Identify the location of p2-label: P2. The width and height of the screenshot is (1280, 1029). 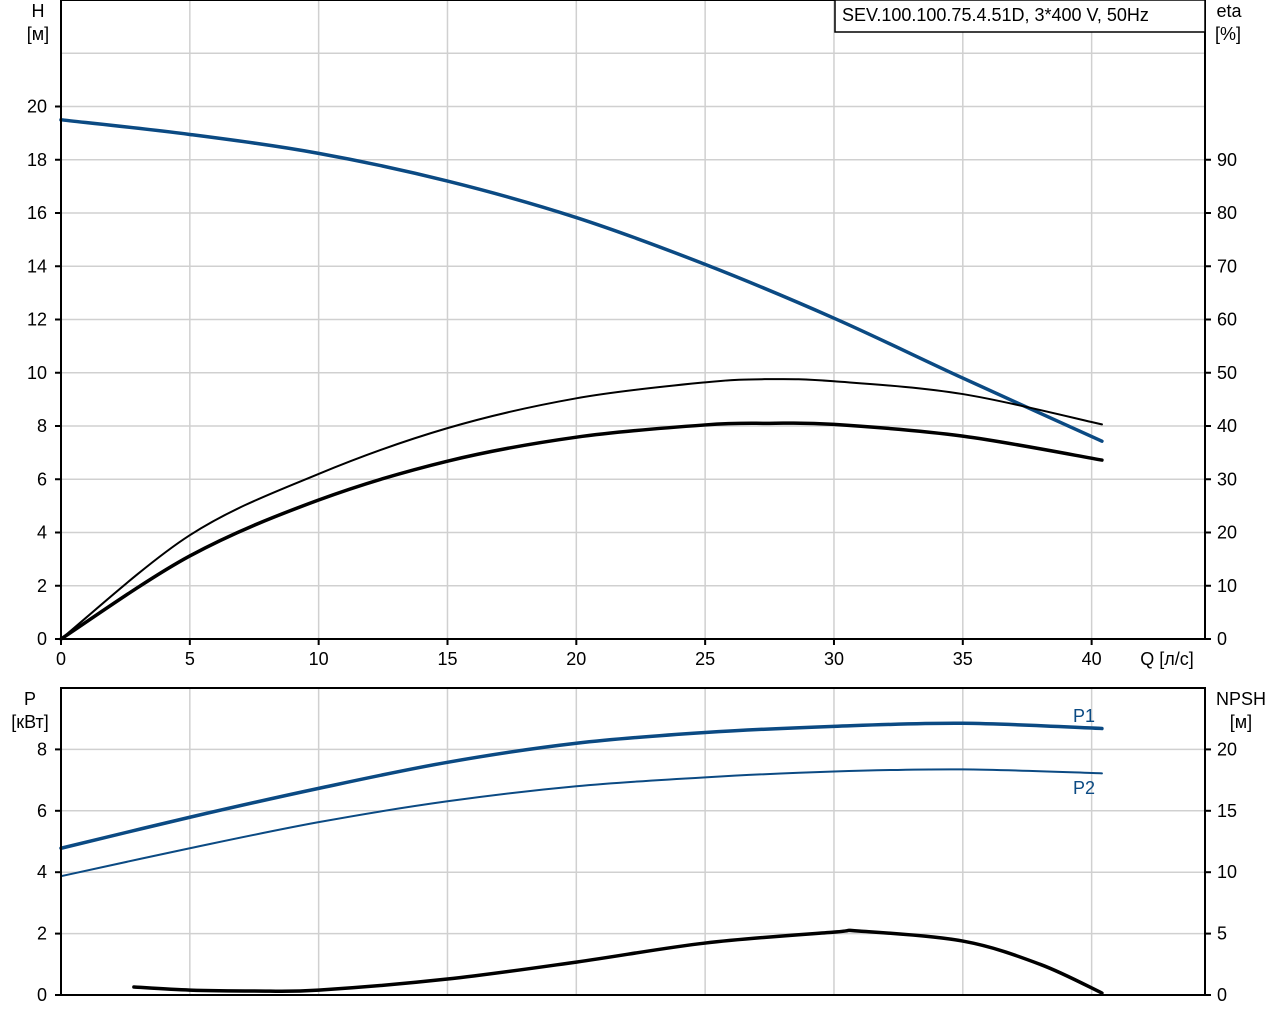
(1084, 788).